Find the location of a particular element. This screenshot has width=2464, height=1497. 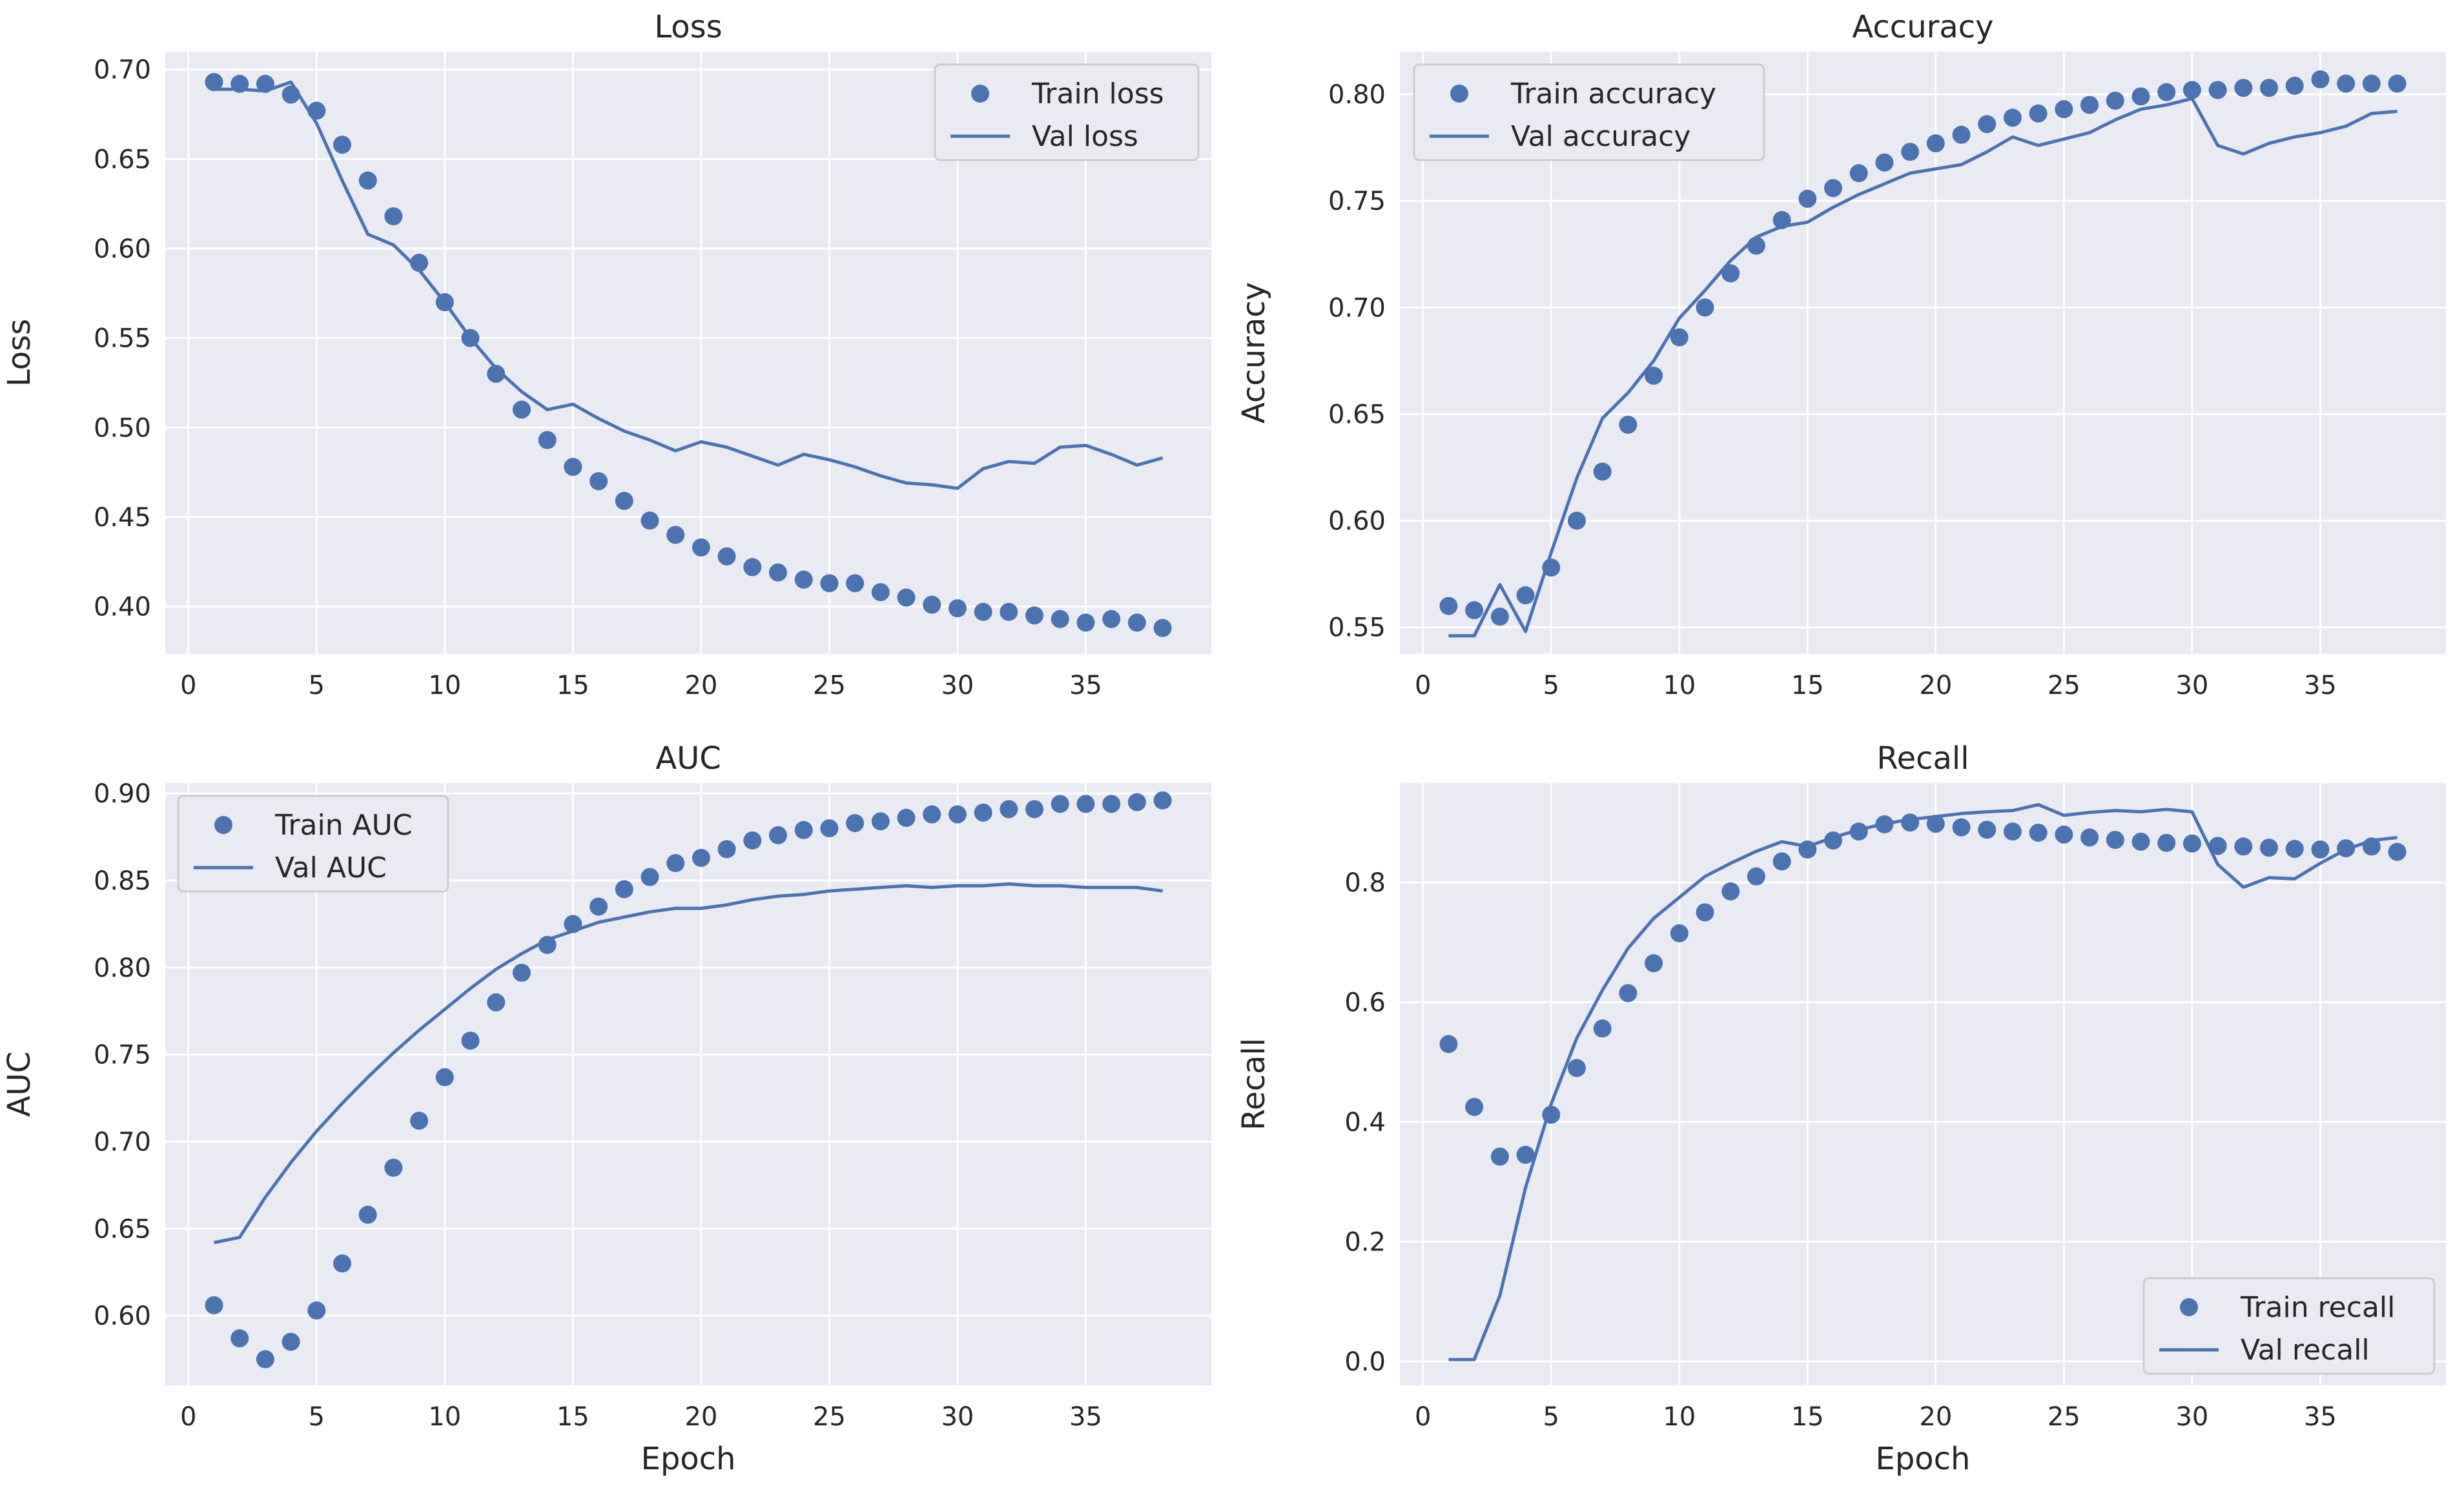

recall-x-tick-label: 25 is located at coordinates (2064, 1417).